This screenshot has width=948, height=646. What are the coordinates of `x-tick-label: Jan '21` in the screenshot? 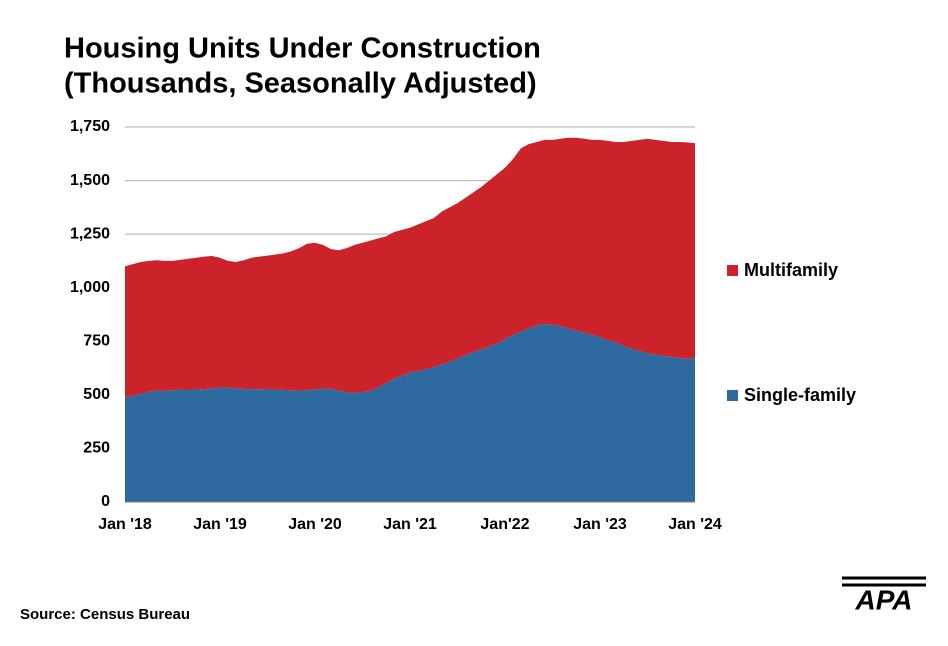 It's located at (410, 524).